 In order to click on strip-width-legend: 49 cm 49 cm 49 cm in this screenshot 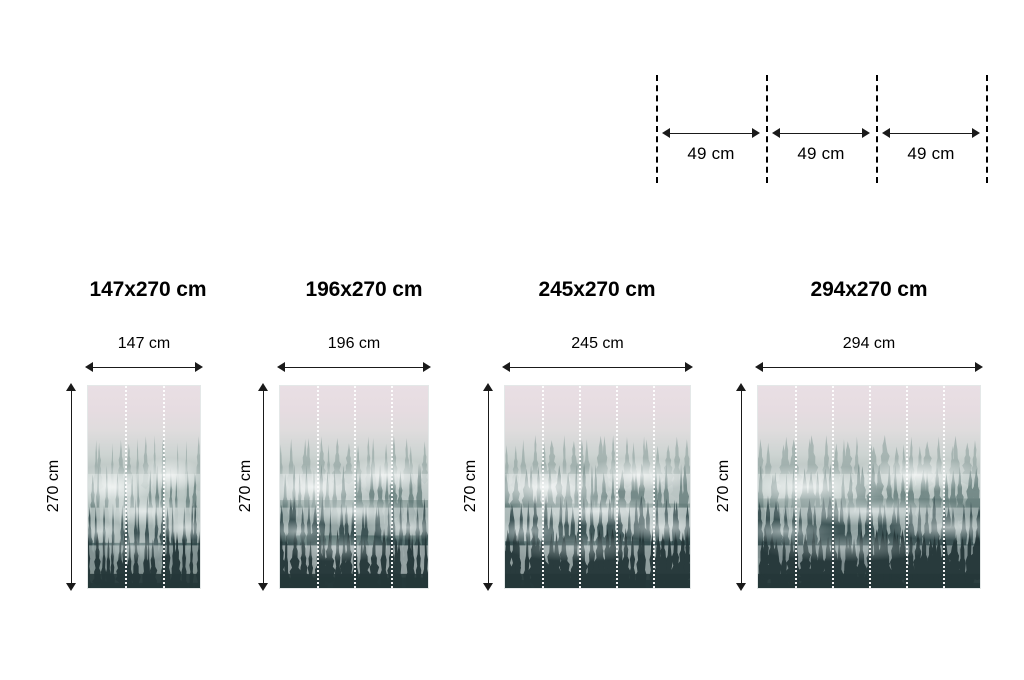, I will do `click(822, 130)`.